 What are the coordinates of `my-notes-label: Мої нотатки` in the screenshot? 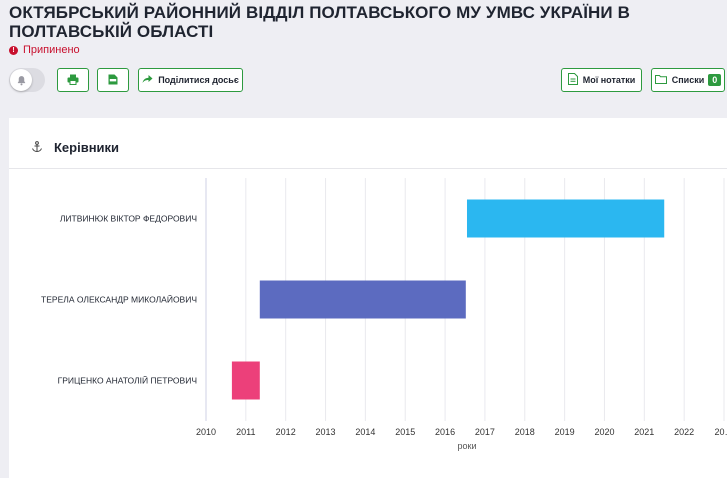 It's located at (609, 80).